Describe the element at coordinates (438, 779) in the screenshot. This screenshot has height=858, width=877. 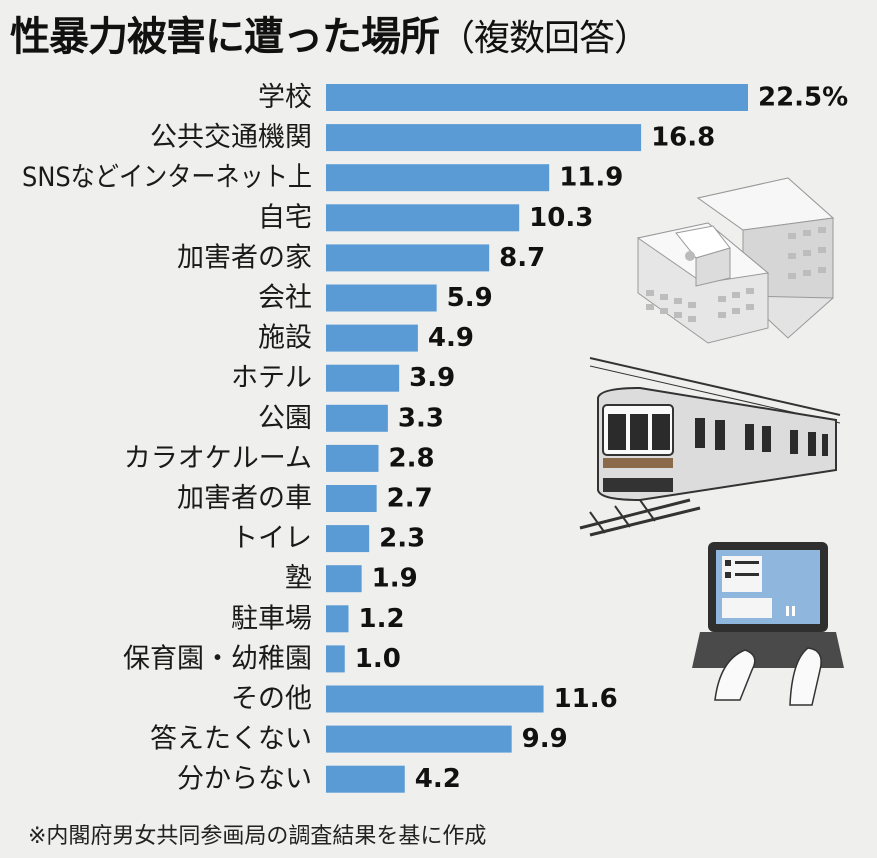
I see `value-label-17: 4.2` at that location.